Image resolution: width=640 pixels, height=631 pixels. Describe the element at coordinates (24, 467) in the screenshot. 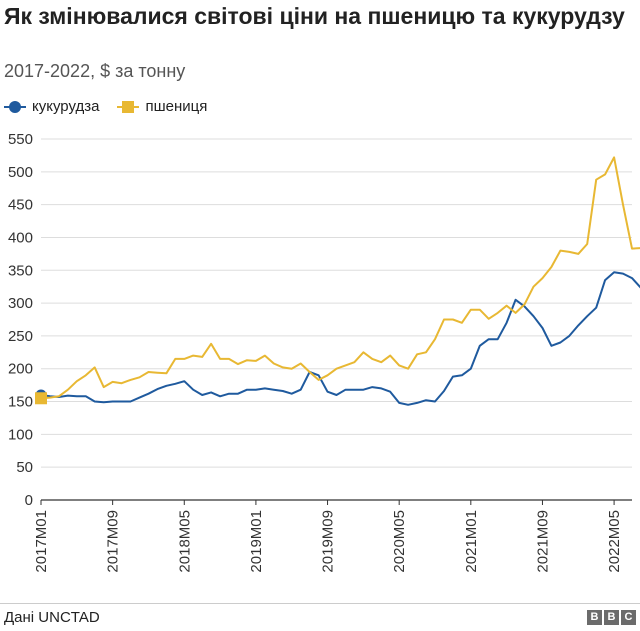

I see `y-tick-label: 50` at that location.